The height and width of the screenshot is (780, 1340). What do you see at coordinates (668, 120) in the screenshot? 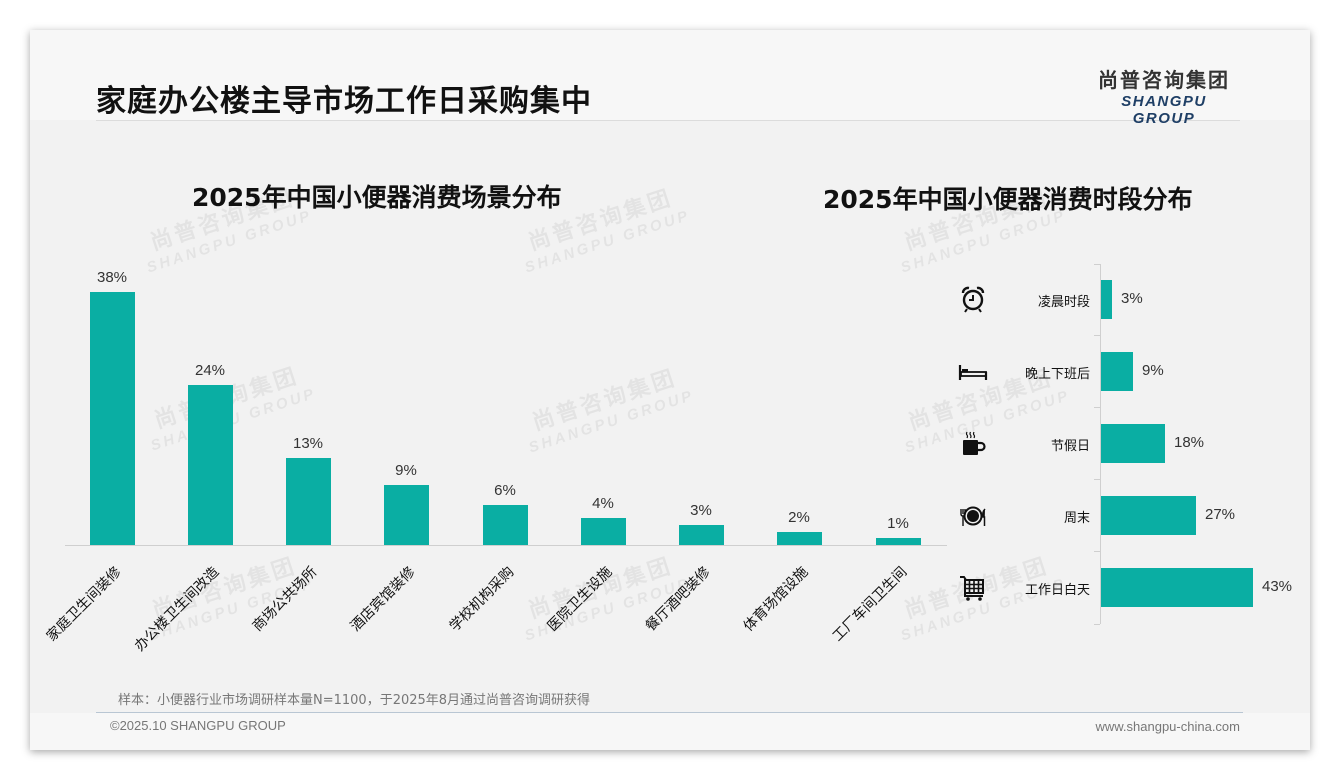
I see `title-divider` at bounding box center [668, 120].